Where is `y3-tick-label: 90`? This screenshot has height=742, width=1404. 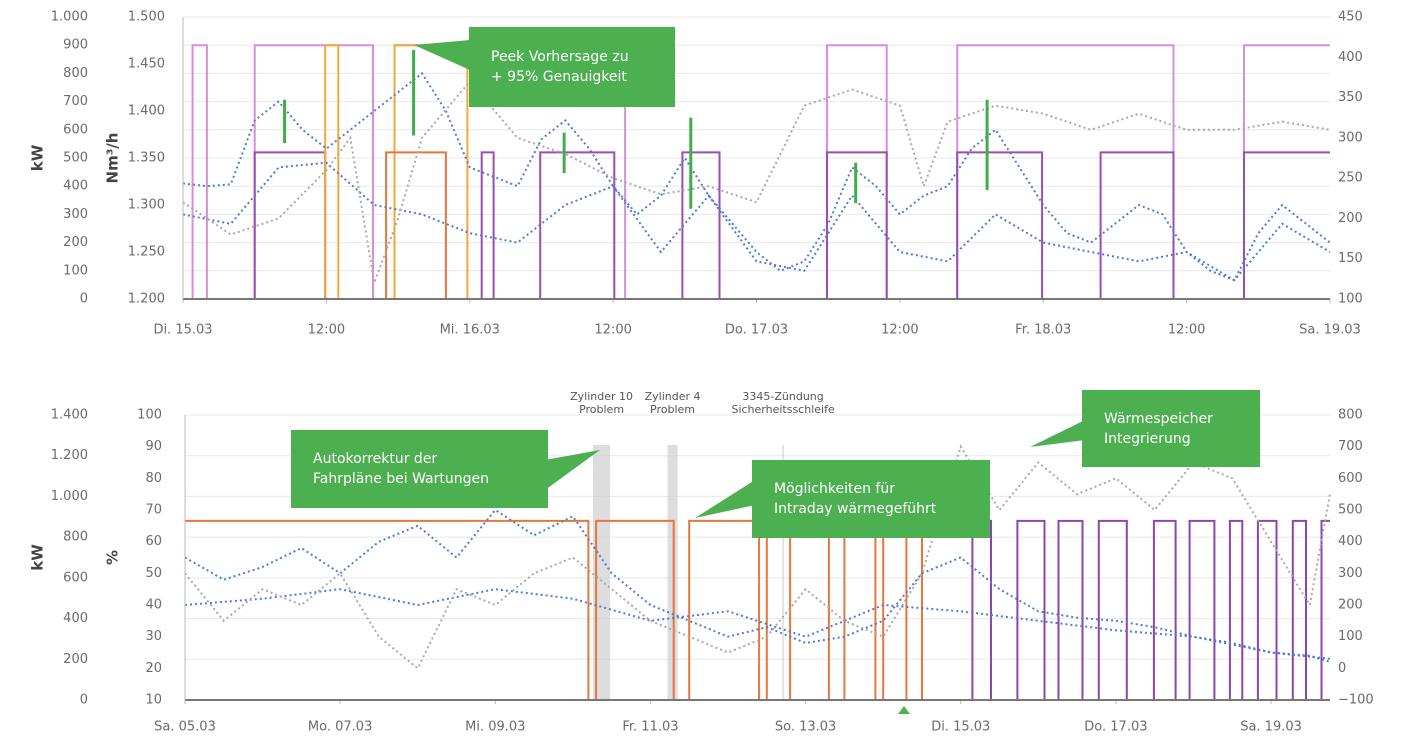 y3-tick-label: 90 is located at coordinates (153, 446).